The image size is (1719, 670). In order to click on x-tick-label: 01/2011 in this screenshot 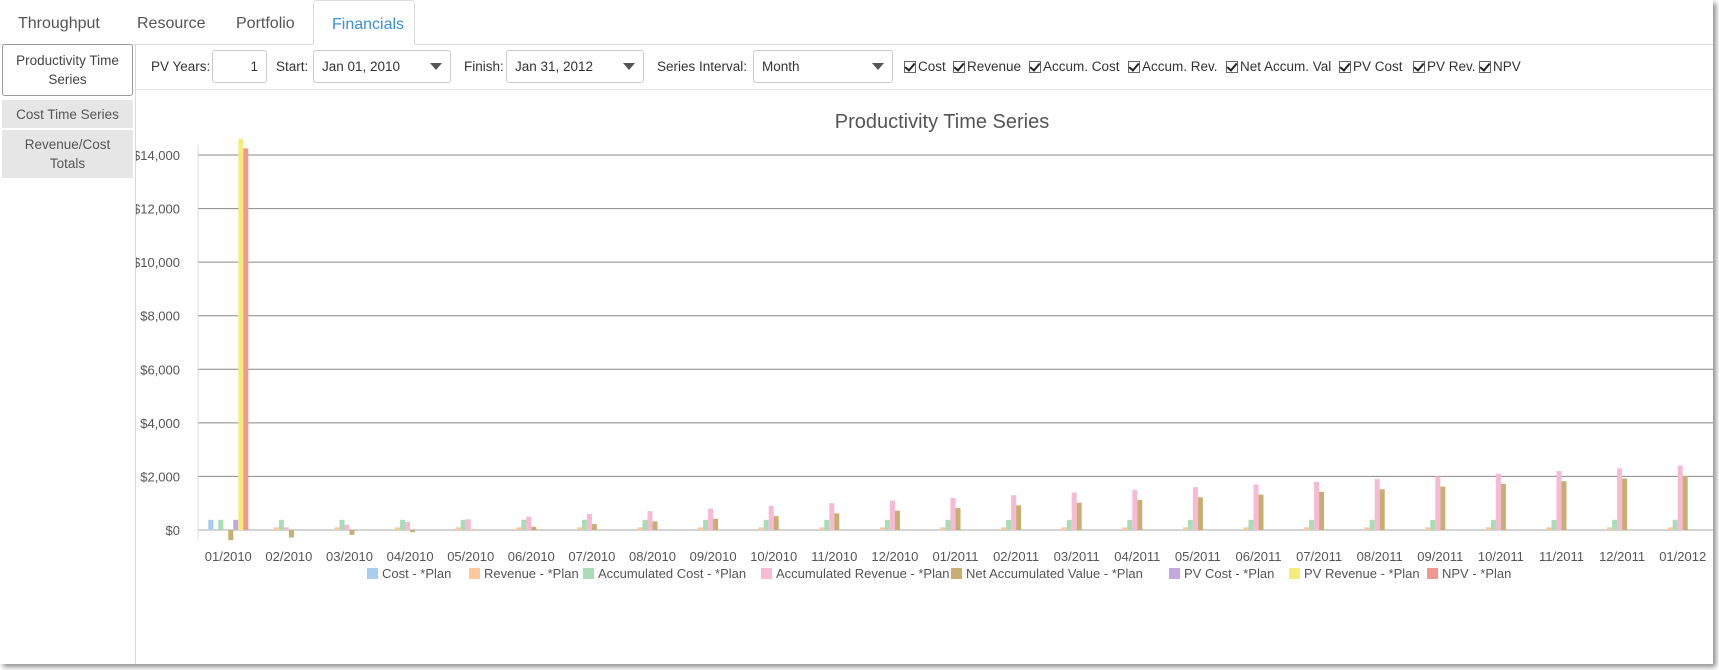, I will do `click(955, 556)`.